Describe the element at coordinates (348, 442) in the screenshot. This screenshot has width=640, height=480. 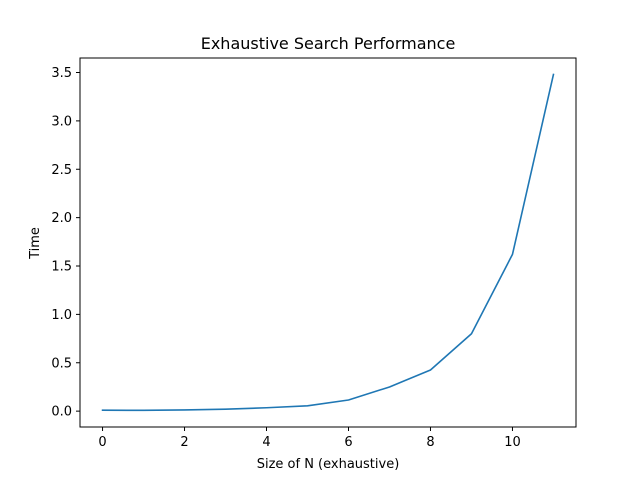
I see `x-tick-label: 6` at that location.